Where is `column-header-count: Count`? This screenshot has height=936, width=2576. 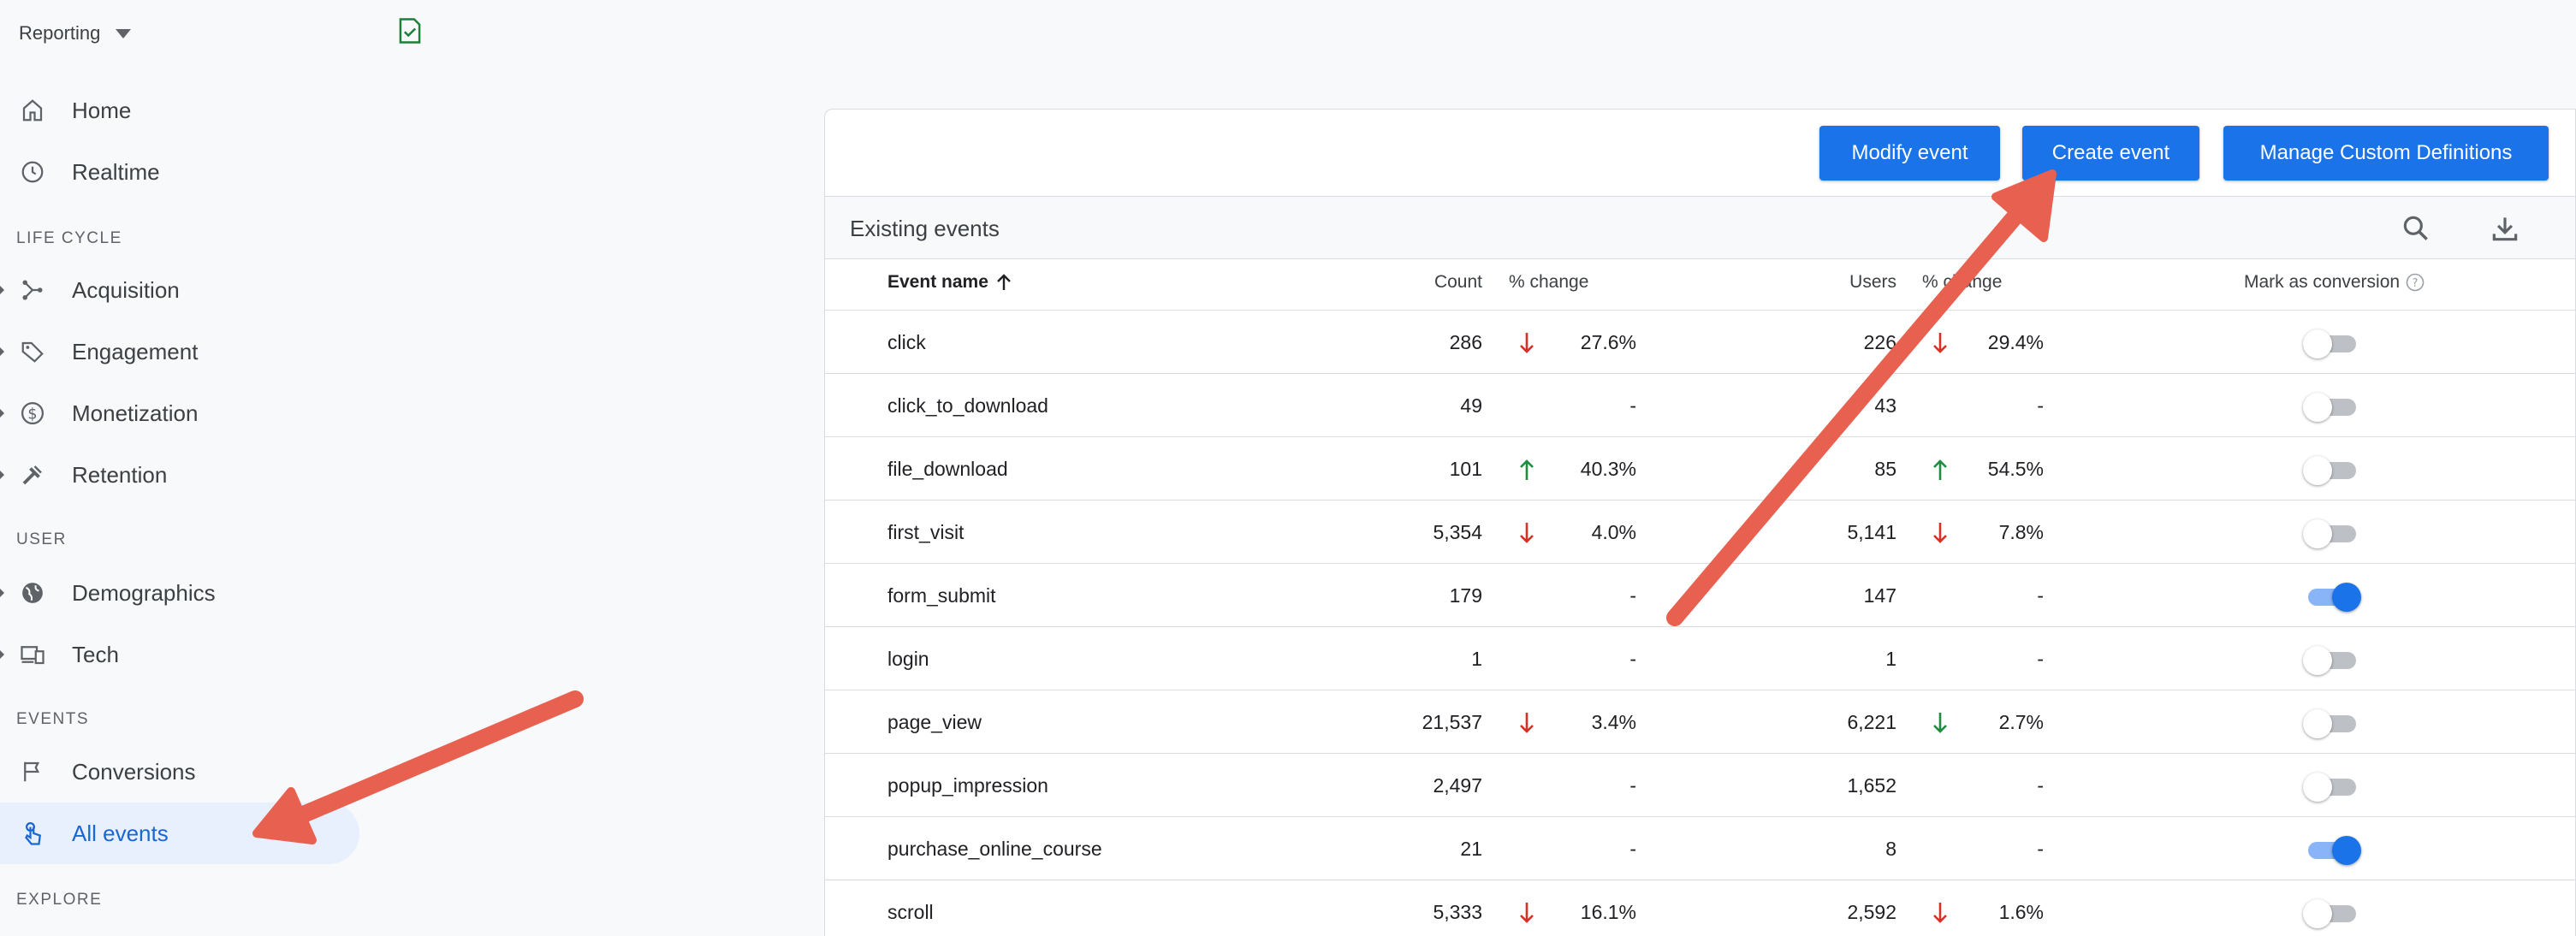 column-header-count: Count is located at coordinates (1457, 282).